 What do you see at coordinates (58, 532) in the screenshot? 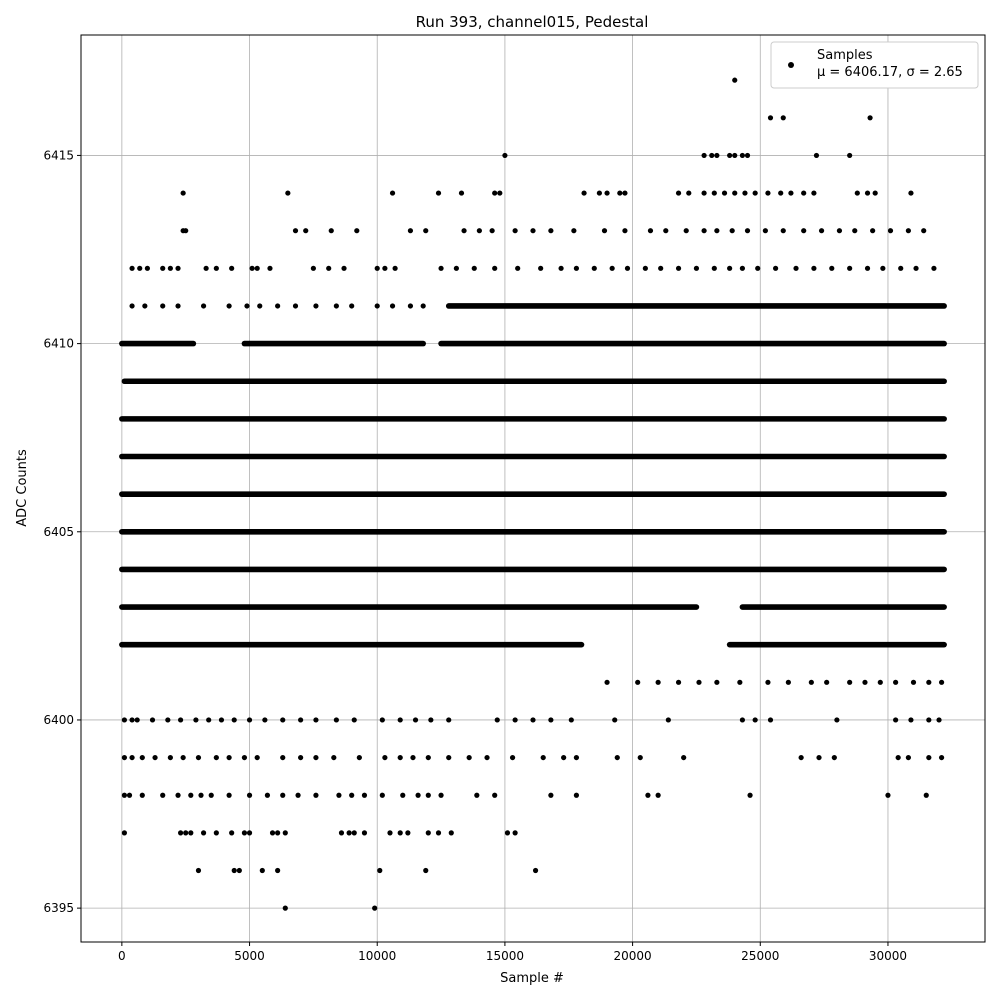
I see `y-tick-label: 6405` at bounding box center [58, 532].